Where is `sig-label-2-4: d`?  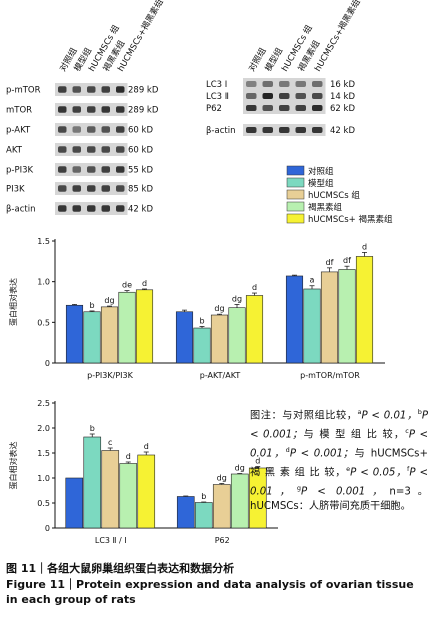 sig-label-2-4: d is located at coordinates (364, 246).